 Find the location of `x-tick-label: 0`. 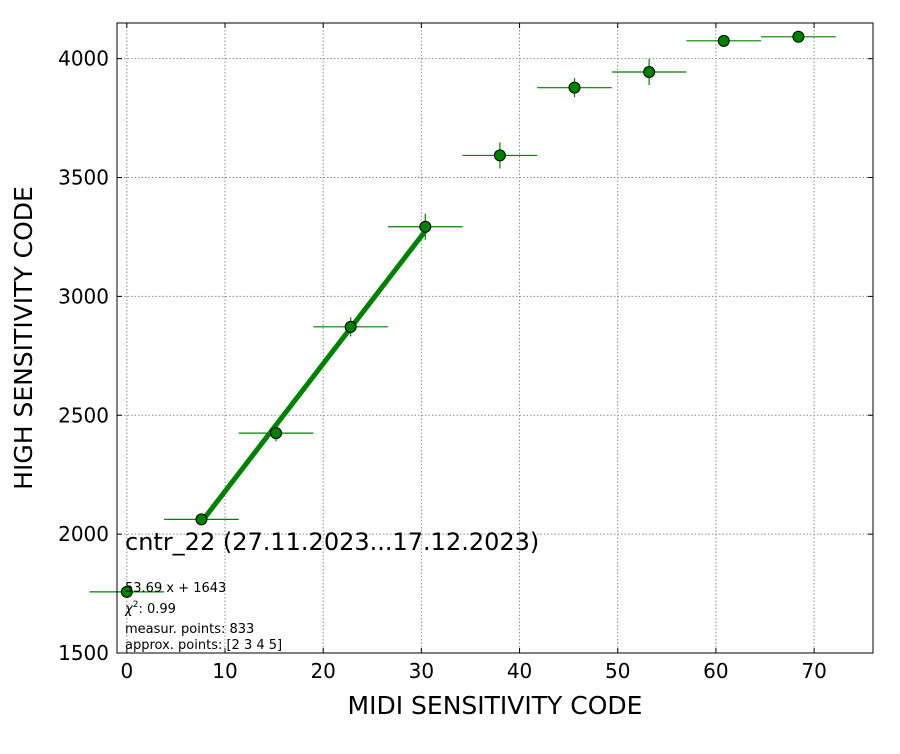

x-tick-label: 0 is located at coordinates (126, 671).